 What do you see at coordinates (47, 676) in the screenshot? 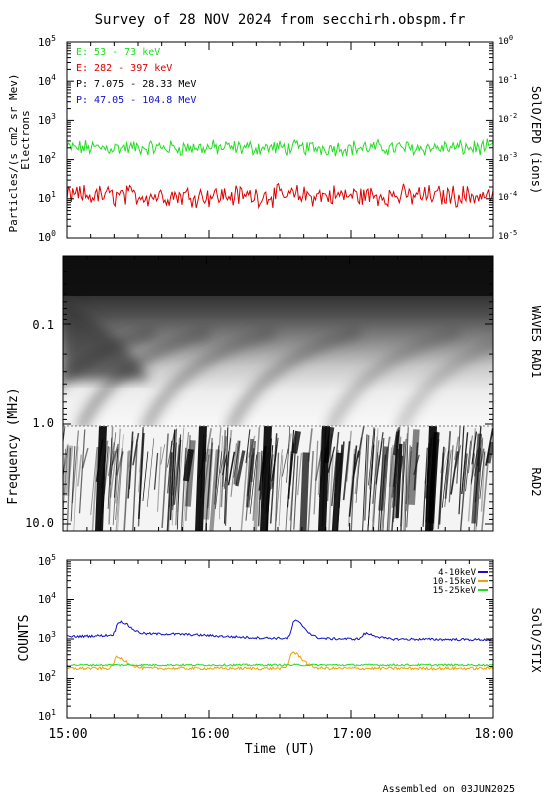
I see `stix-ytick-1e2: 10²` at bounding box center [47, 676].